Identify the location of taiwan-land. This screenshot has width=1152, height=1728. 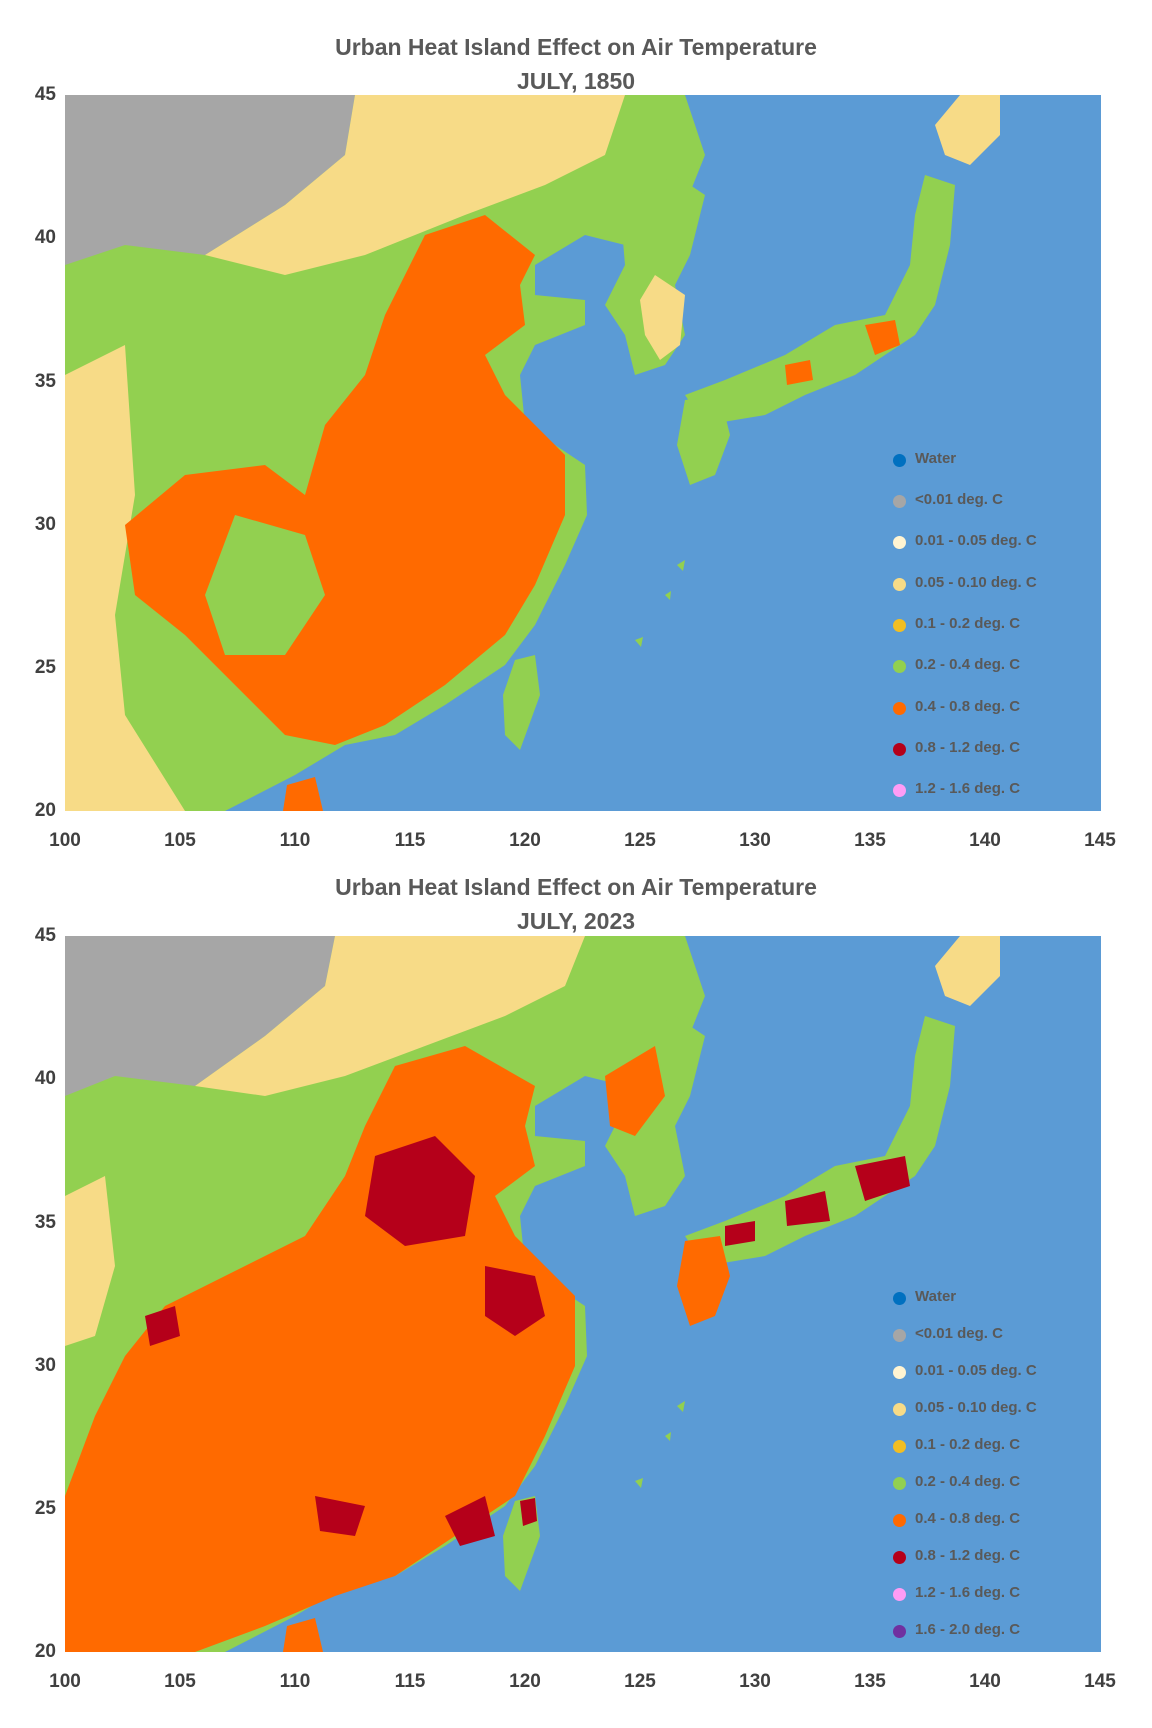
(521, 702).